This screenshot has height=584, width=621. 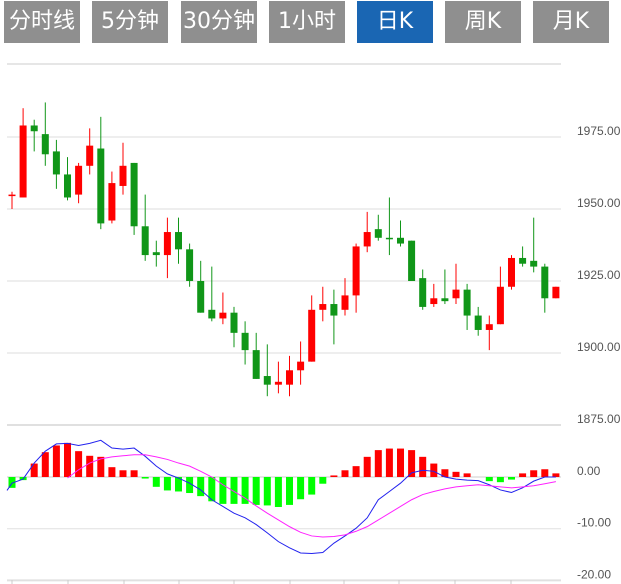 What do you see at coordinates (571, 22) in the screenshot?
I see `tab-7: 月K` at bounding box center [571, 22].